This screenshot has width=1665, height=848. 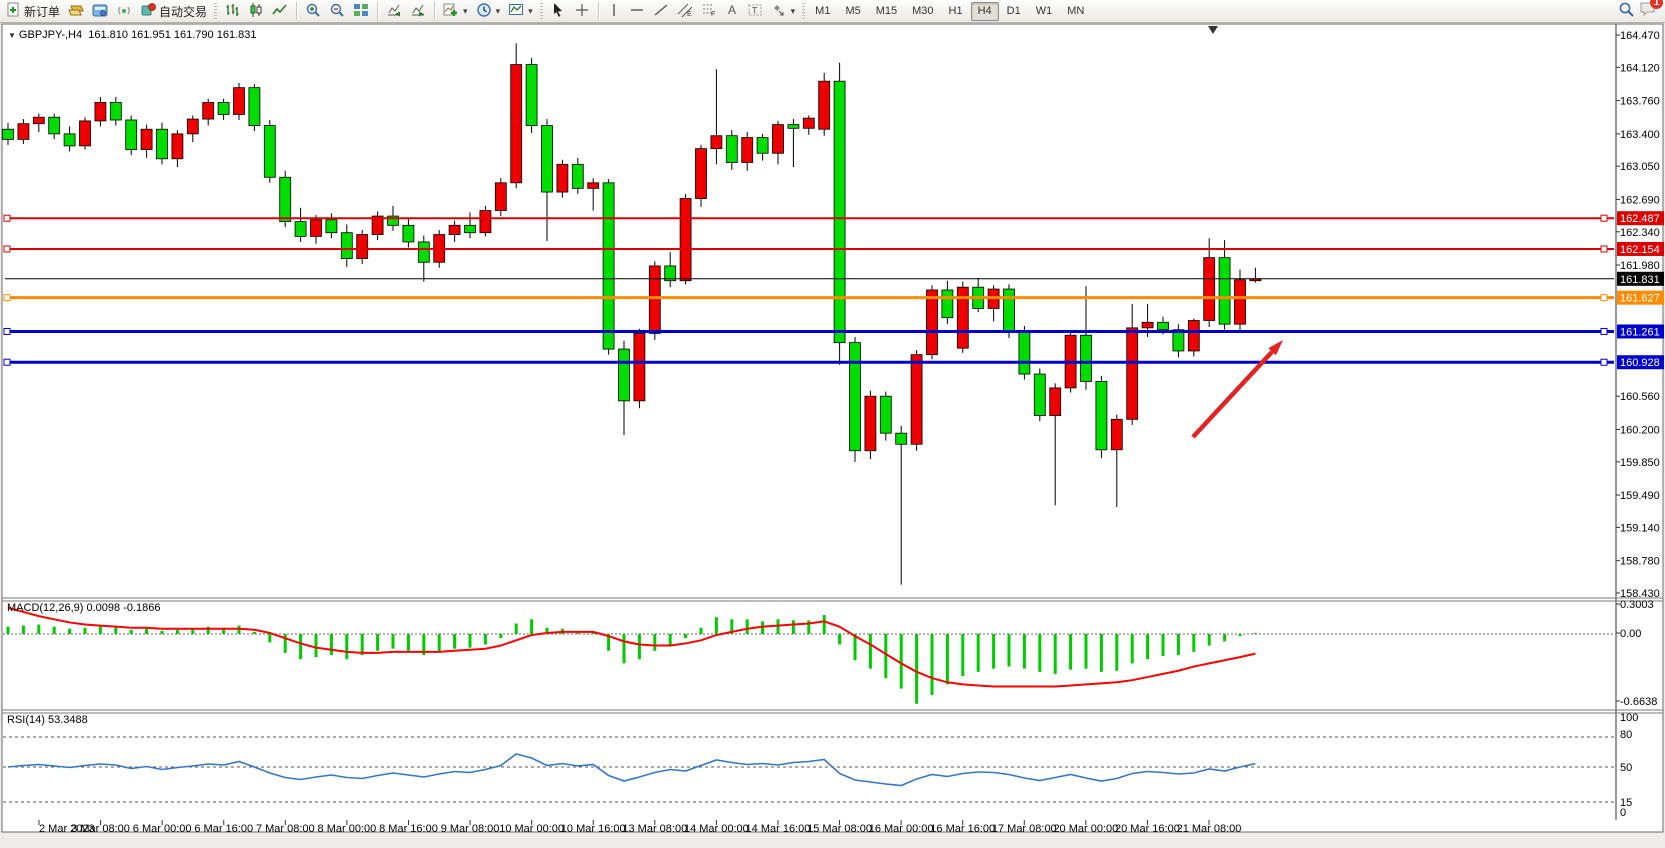 I want to click on search-button, so click(x=1626, y=11).